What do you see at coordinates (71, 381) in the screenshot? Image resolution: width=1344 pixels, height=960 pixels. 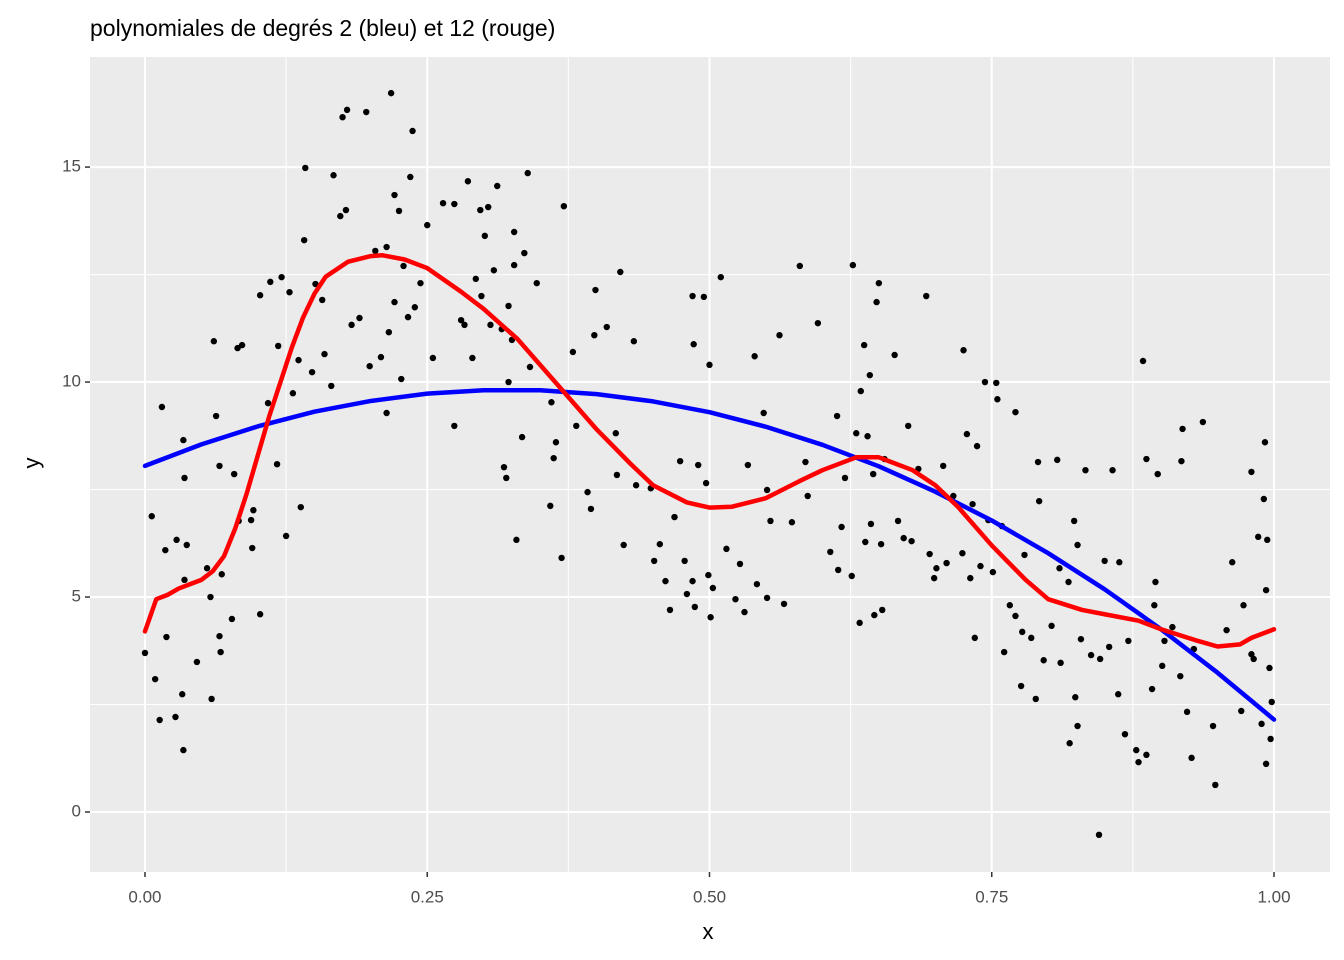 I see `y-tick-label: 10` at bounding box center [71, 381].